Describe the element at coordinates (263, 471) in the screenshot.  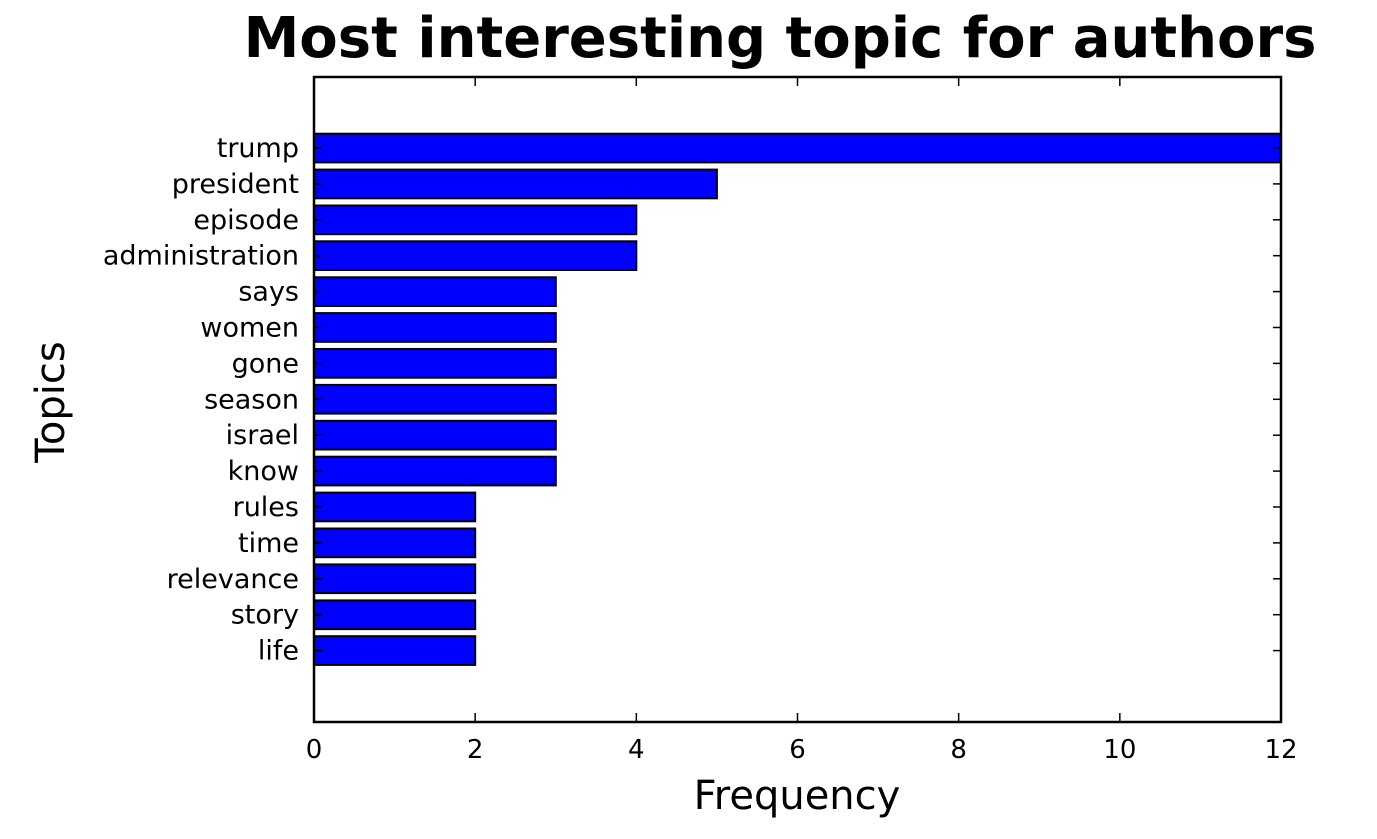
I see `y-tick-label-know: know` at that location.